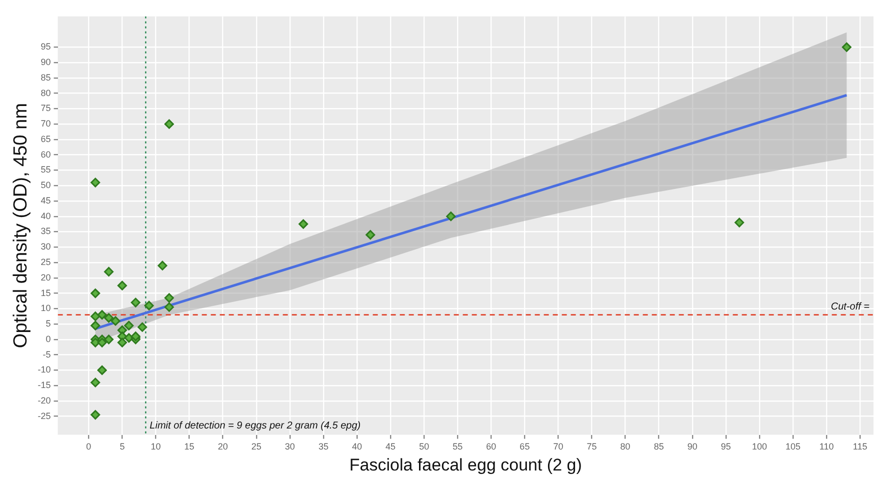 The image size is (887, 484). Describe the element at coordinates (860, 447) in the screenshot. I see `x-tick-label: 115` at that location.